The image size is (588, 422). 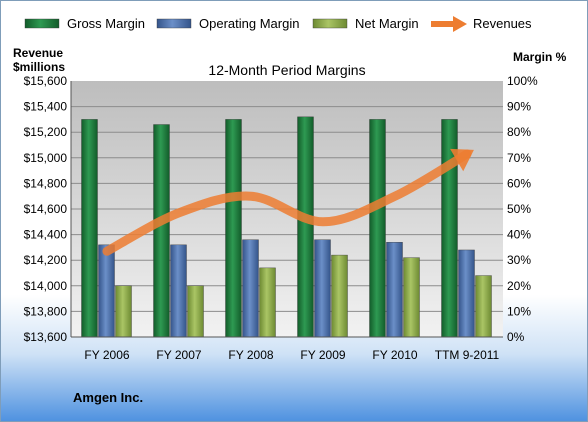 I want to click on left-tick-label: $13,800, so click(x=46, y=311).